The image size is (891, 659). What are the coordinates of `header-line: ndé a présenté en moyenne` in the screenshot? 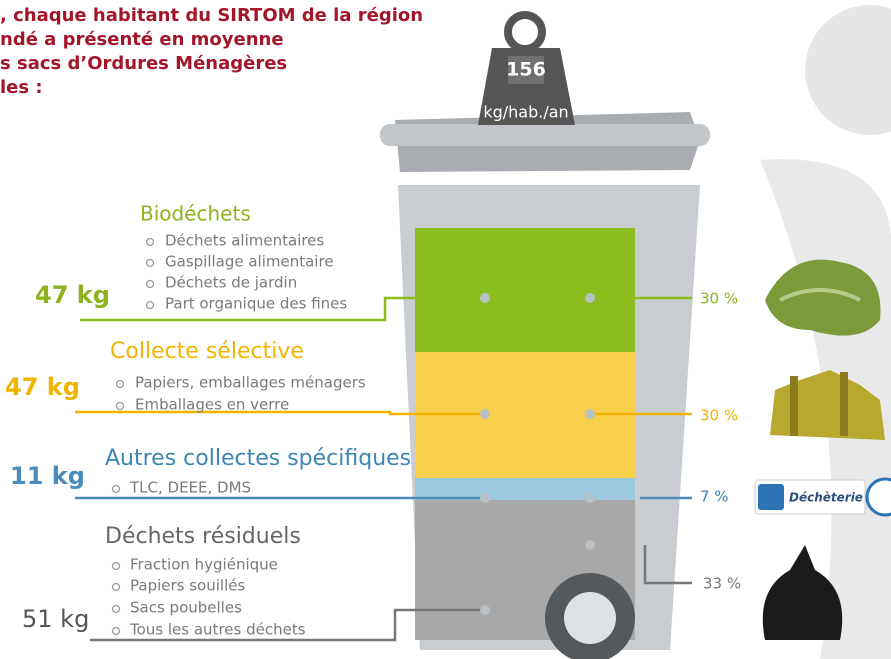 It's located at (142, 39).